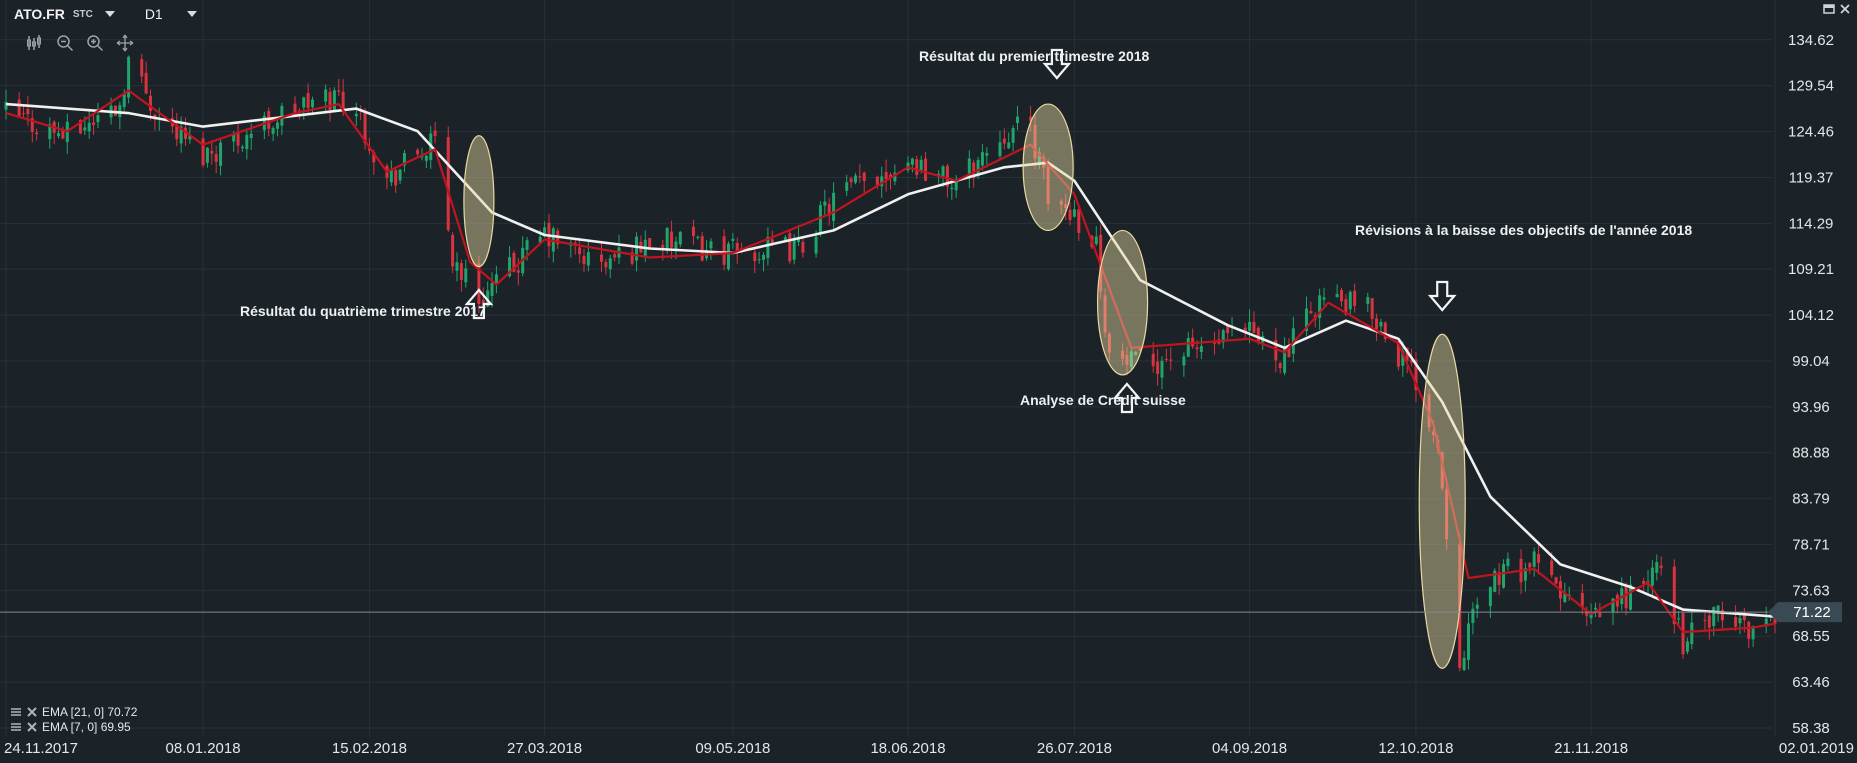 This screenshot has height=763, width=1857. I want to click on chart-header: ATO.FR STC D1, so click(105, 14).